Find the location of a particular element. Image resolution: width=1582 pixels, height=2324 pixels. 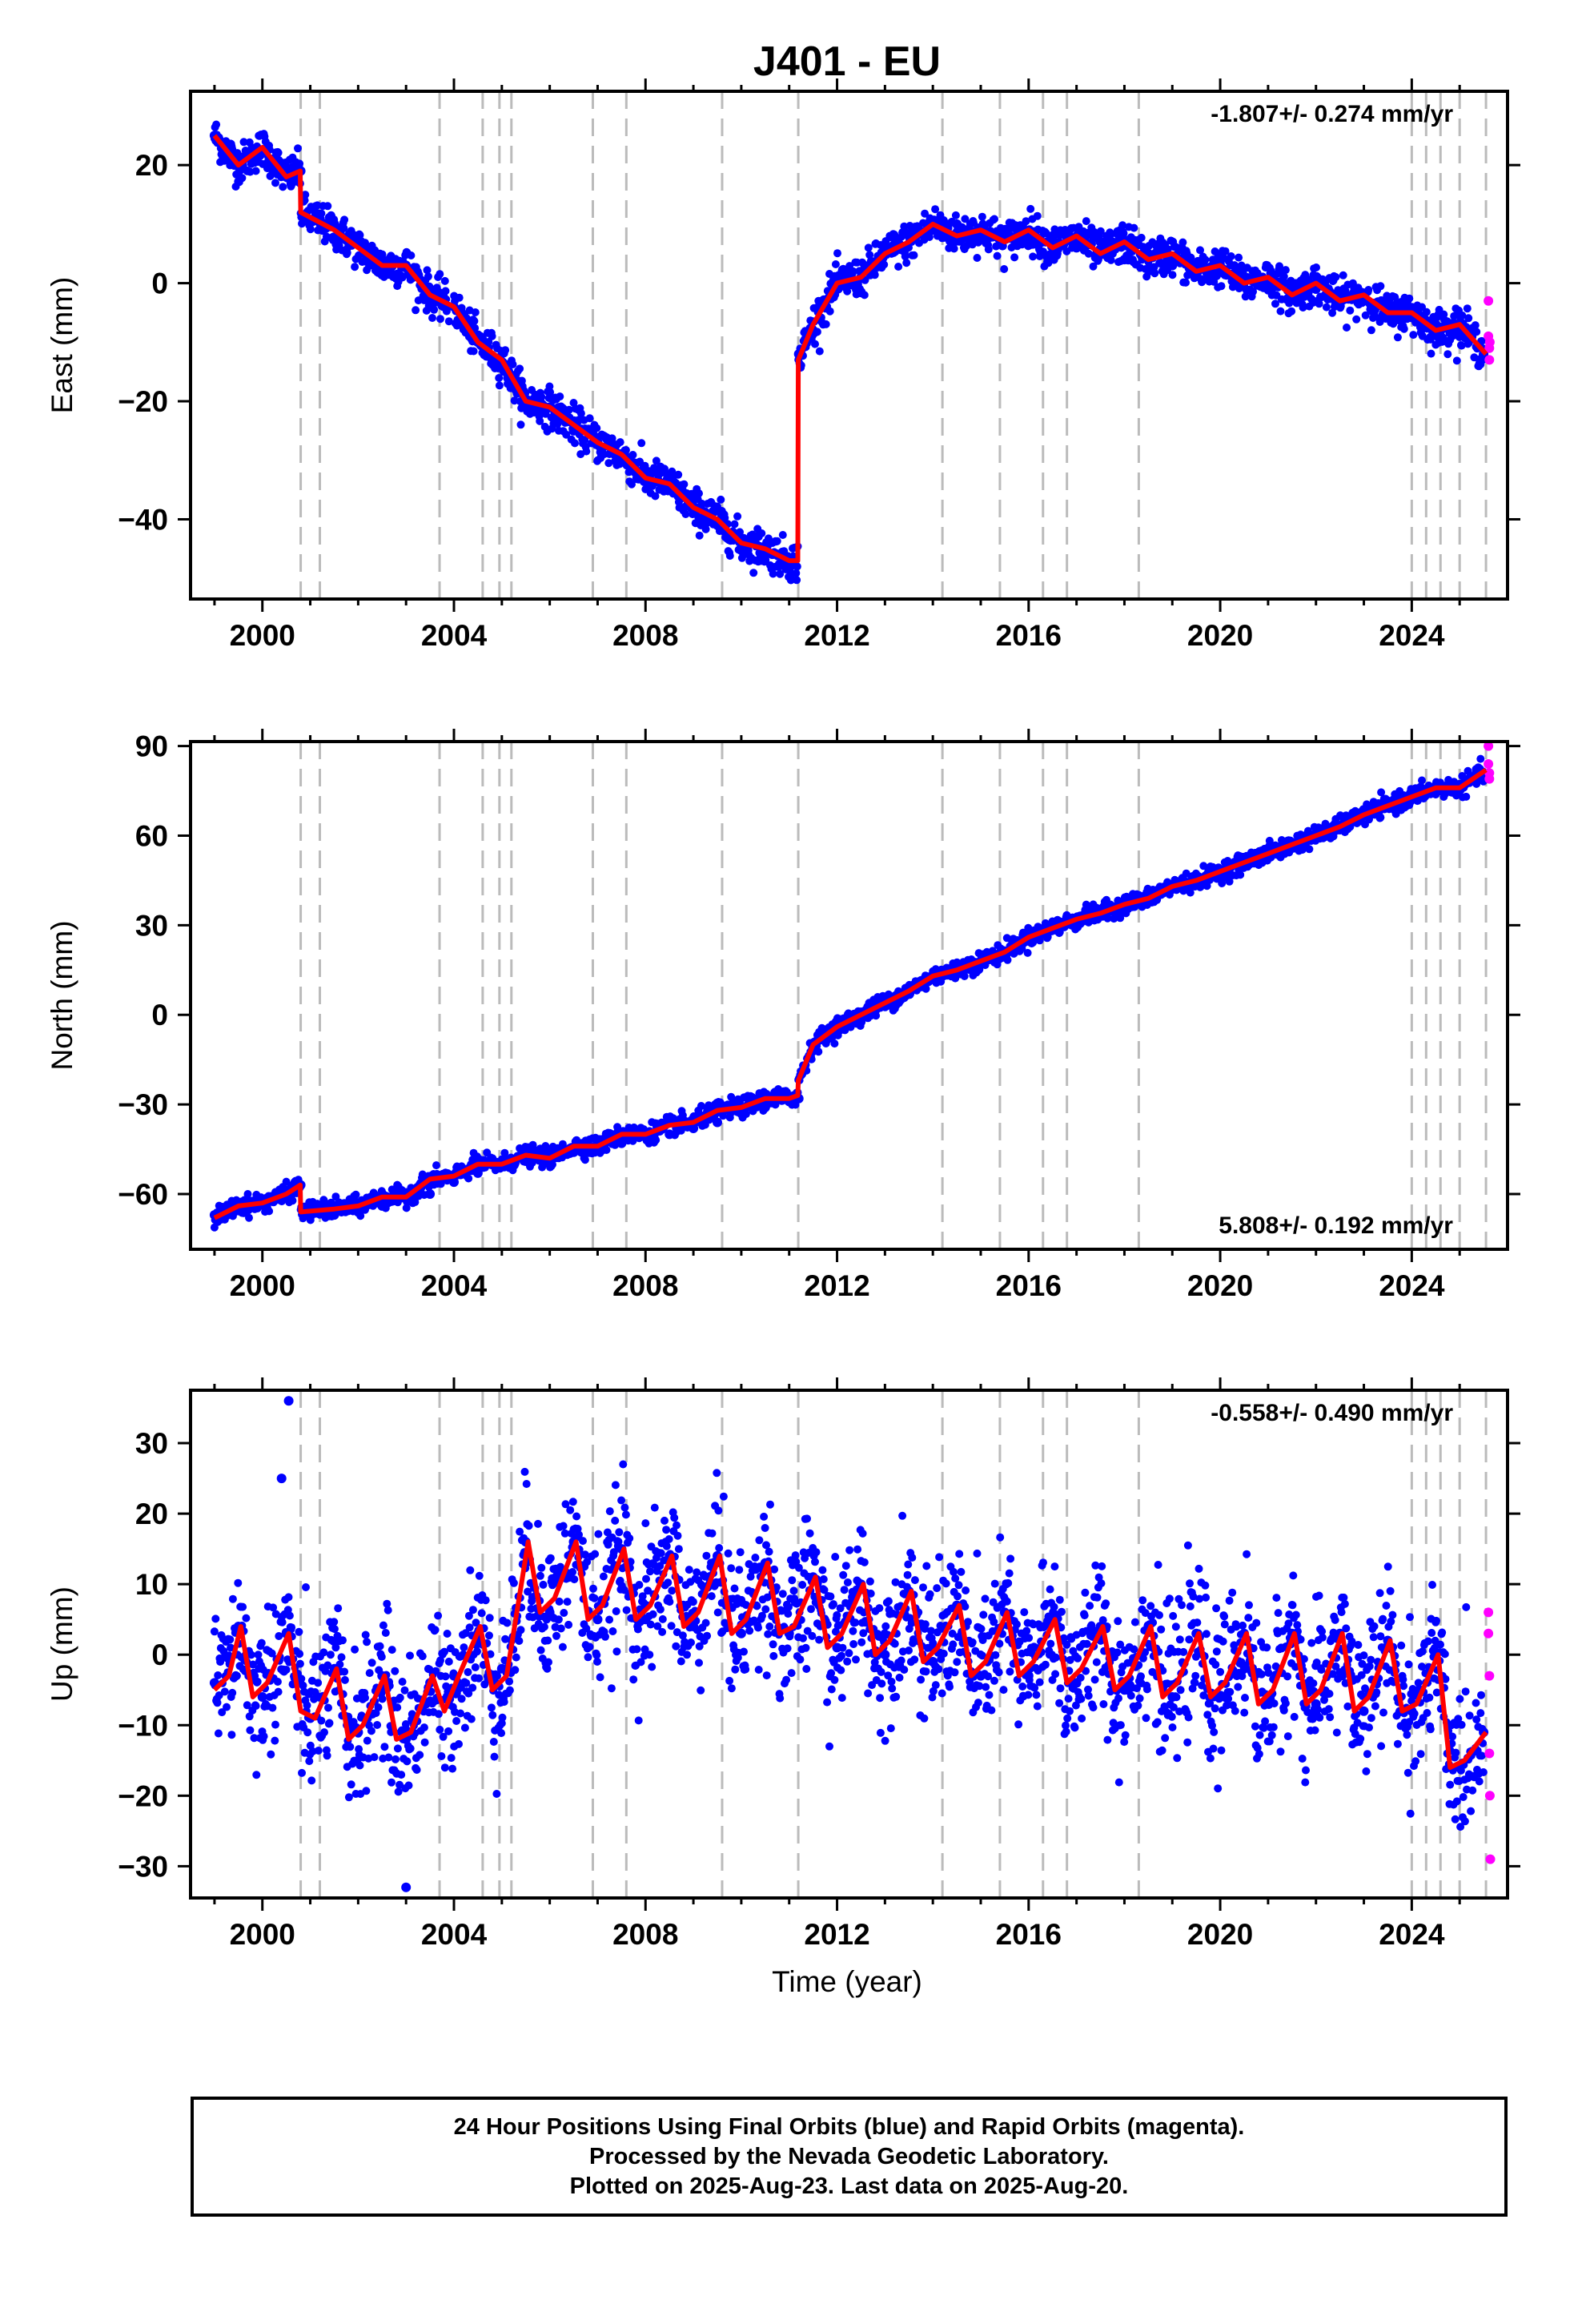

rapid-data-point is located at coordinates (1489, 746).